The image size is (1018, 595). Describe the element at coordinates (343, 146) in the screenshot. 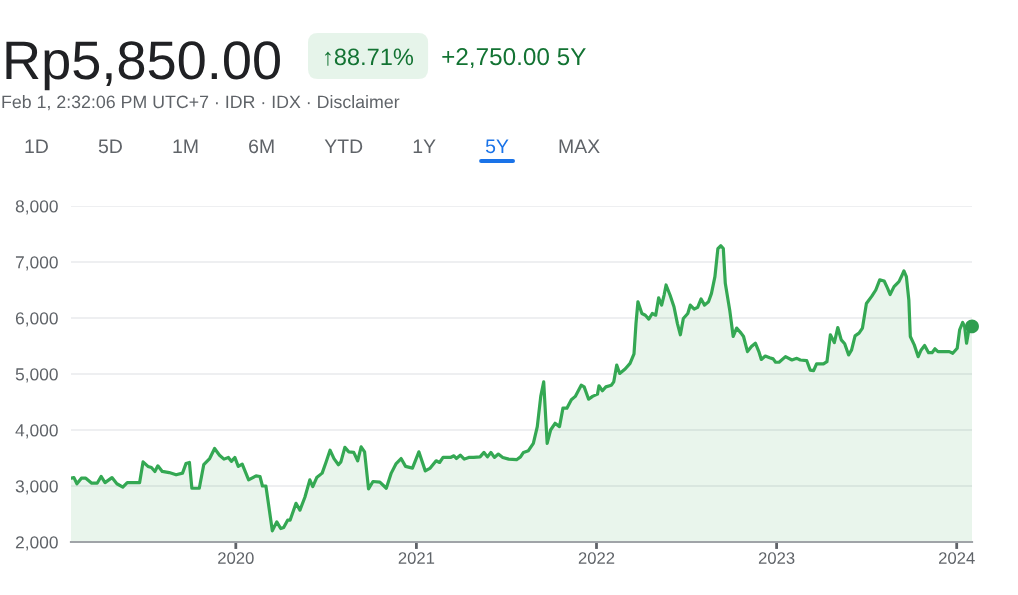

I see `text: YTD` at that location.